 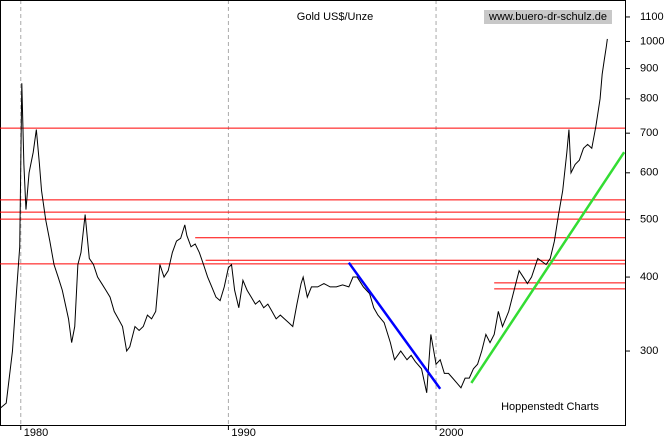 What do you see at coordinates (335, 17) in the screenshot?
I see `chart-title: Gold US$/Unze` at bounding box center [335, 17].